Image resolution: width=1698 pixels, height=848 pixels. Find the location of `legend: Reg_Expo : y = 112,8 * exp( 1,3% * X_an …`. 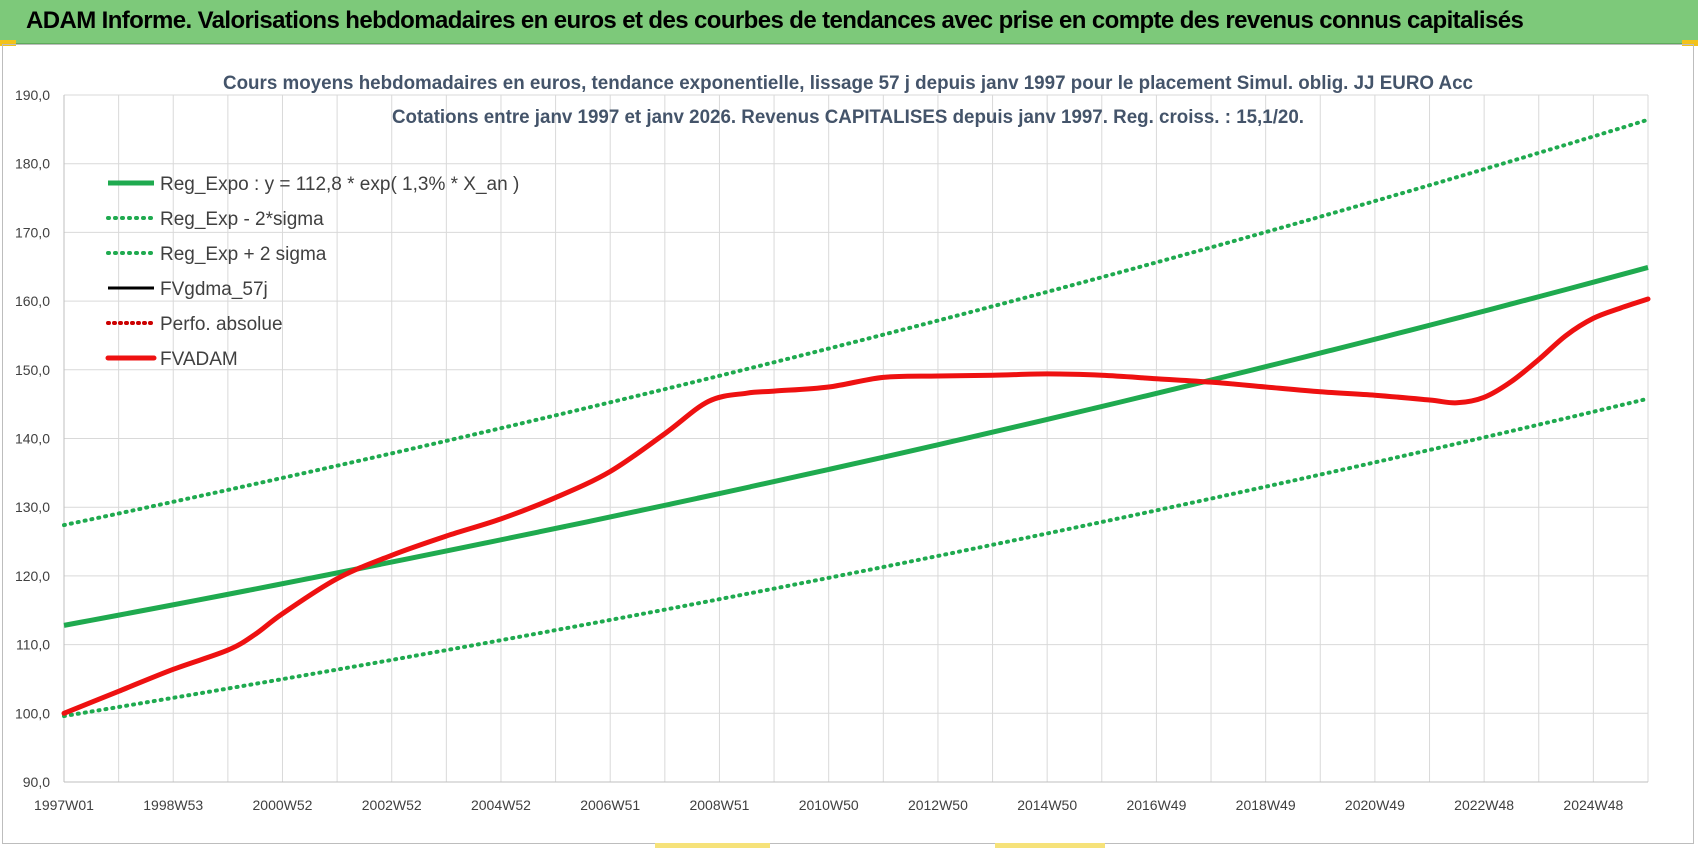

legend: Reg_Expo : y = 112,8 * exp( 1,3% * X_an … is located at coordinates (312, 272).